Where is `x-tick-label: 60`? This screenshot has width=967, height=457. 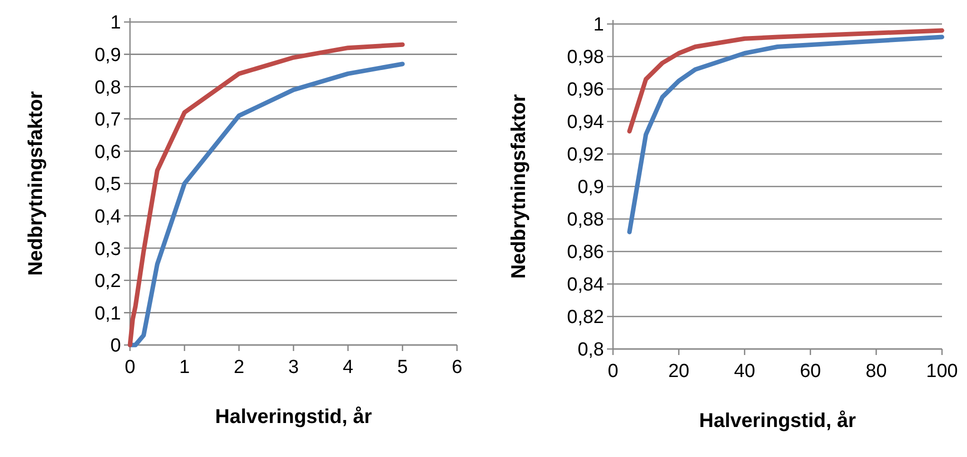
x-tick-label: 60 is located at coordinates (810, 371).